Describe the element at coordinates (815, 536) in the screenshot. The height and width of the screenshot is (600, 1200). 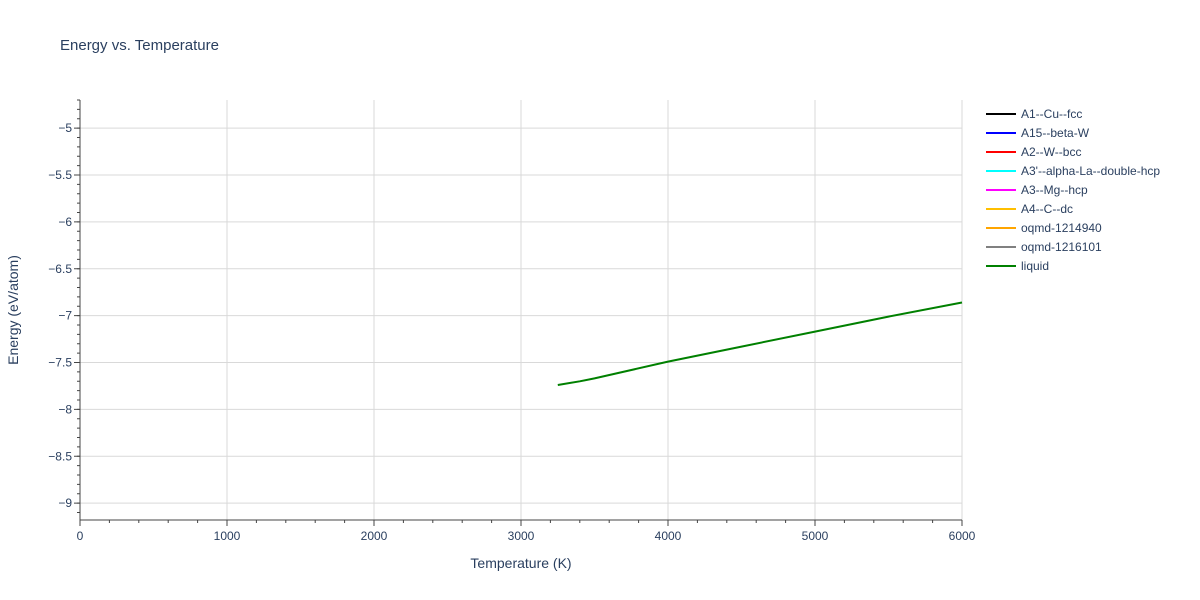
I see `x-tick-label: 5000` at that location.